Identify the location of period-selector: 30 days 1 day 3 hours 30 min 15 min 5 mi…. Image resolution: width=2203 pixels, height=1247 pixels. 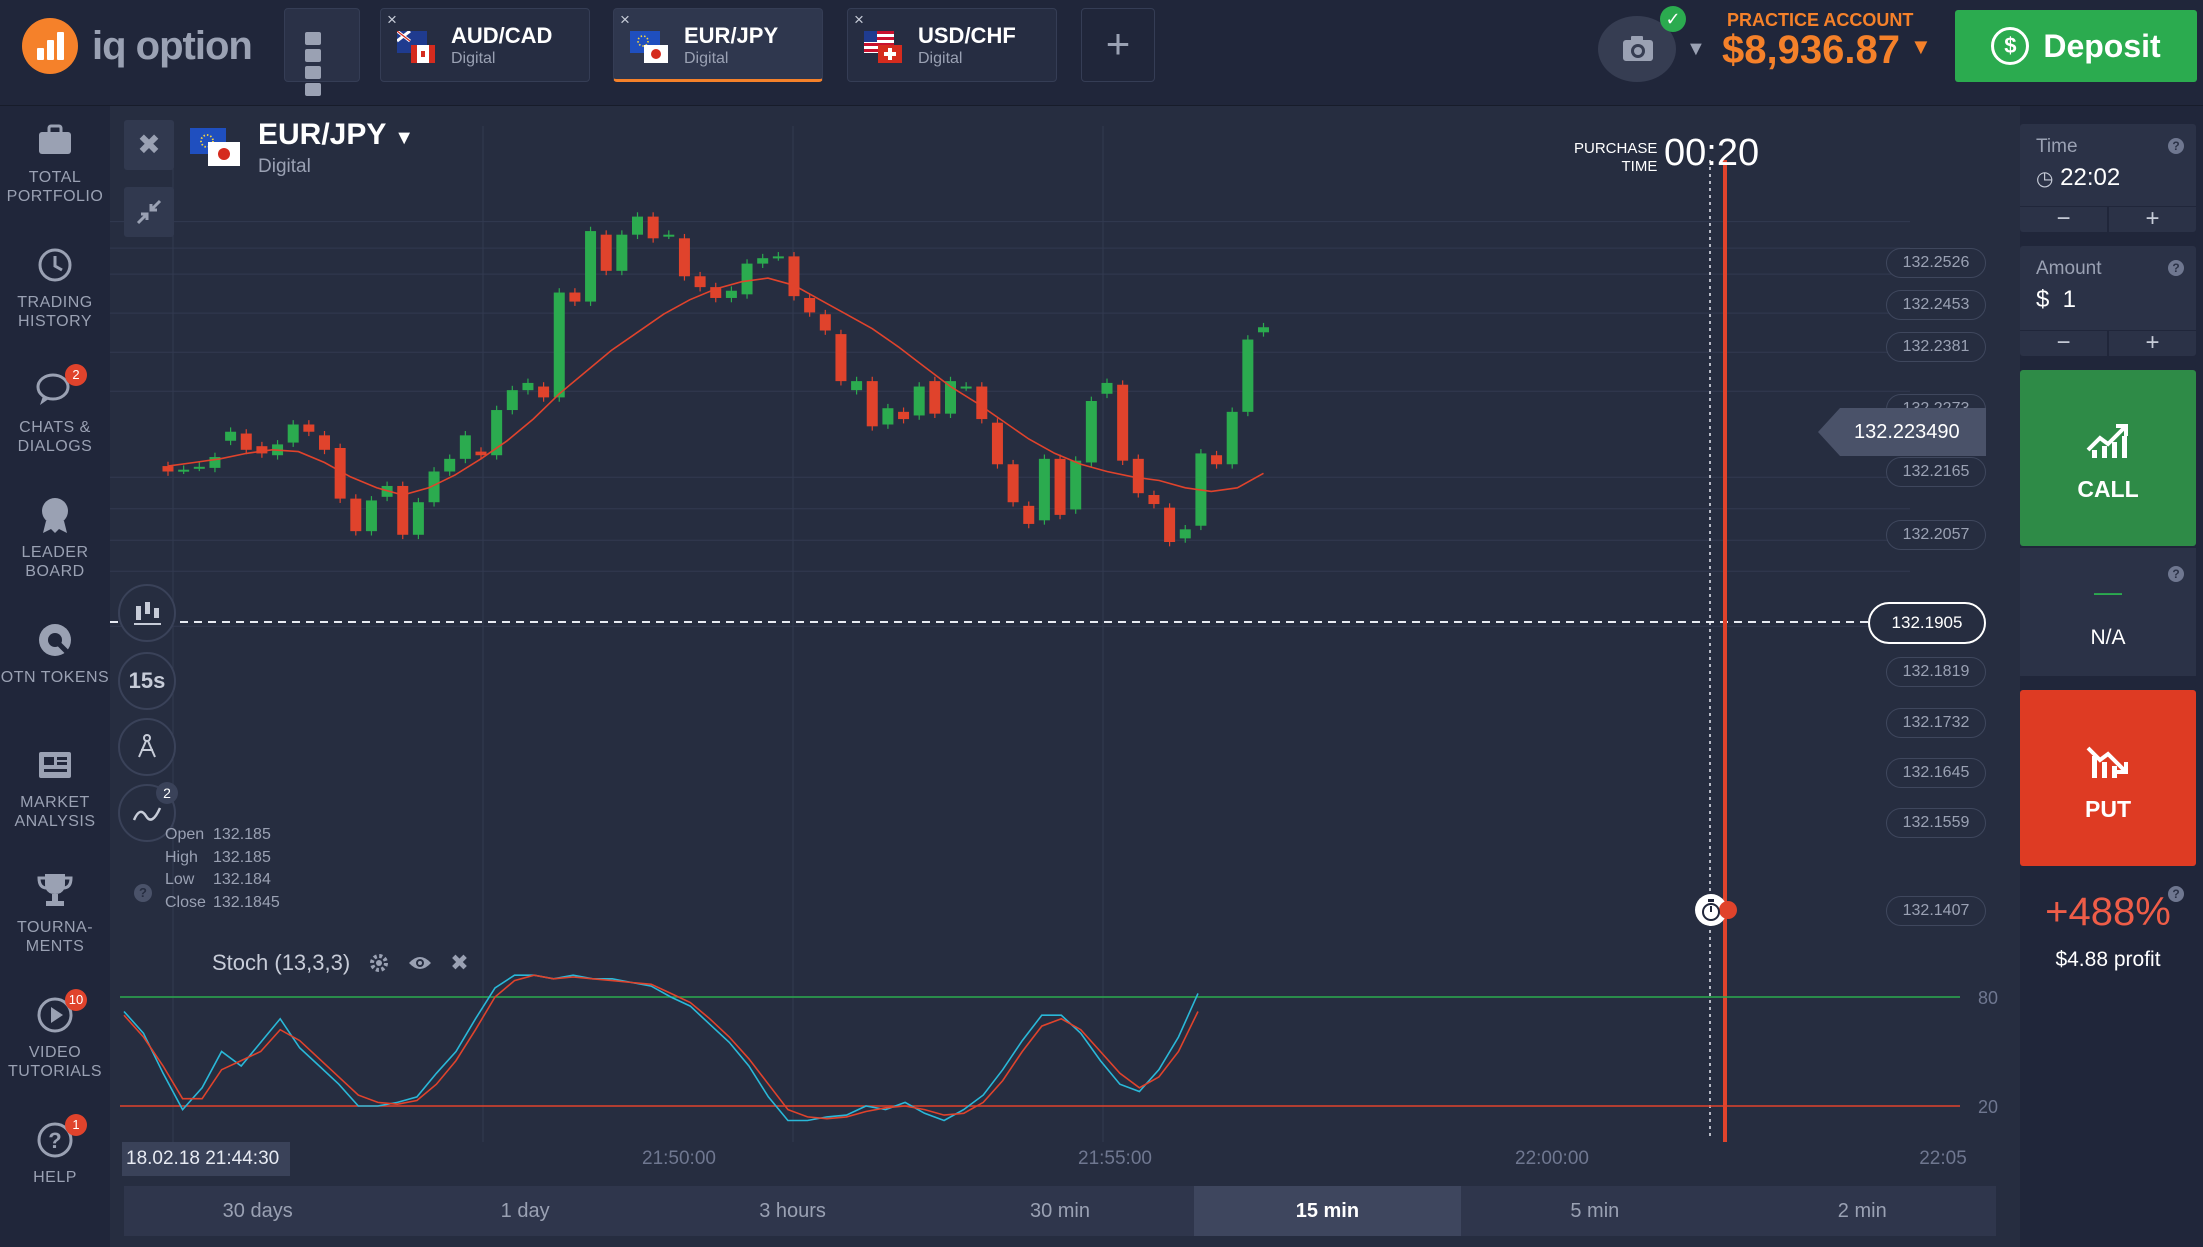
(1060, 1211).